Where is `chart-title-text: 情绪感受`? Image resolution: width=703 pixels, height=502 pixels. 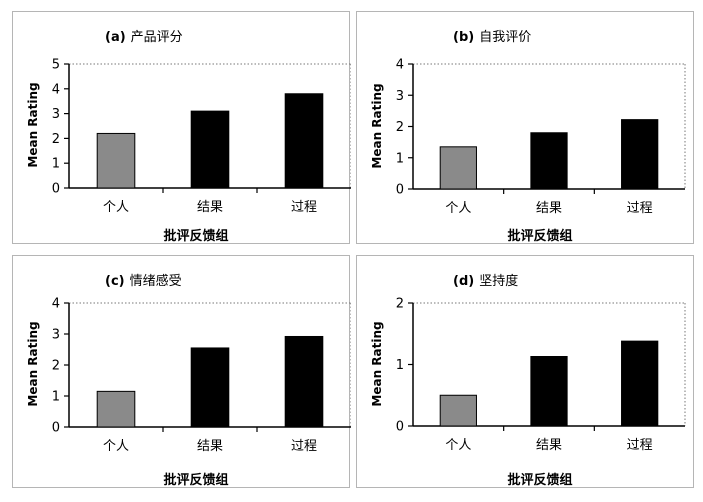 chart-title-text: 情绪感受 is located at coordinates (155, 281).